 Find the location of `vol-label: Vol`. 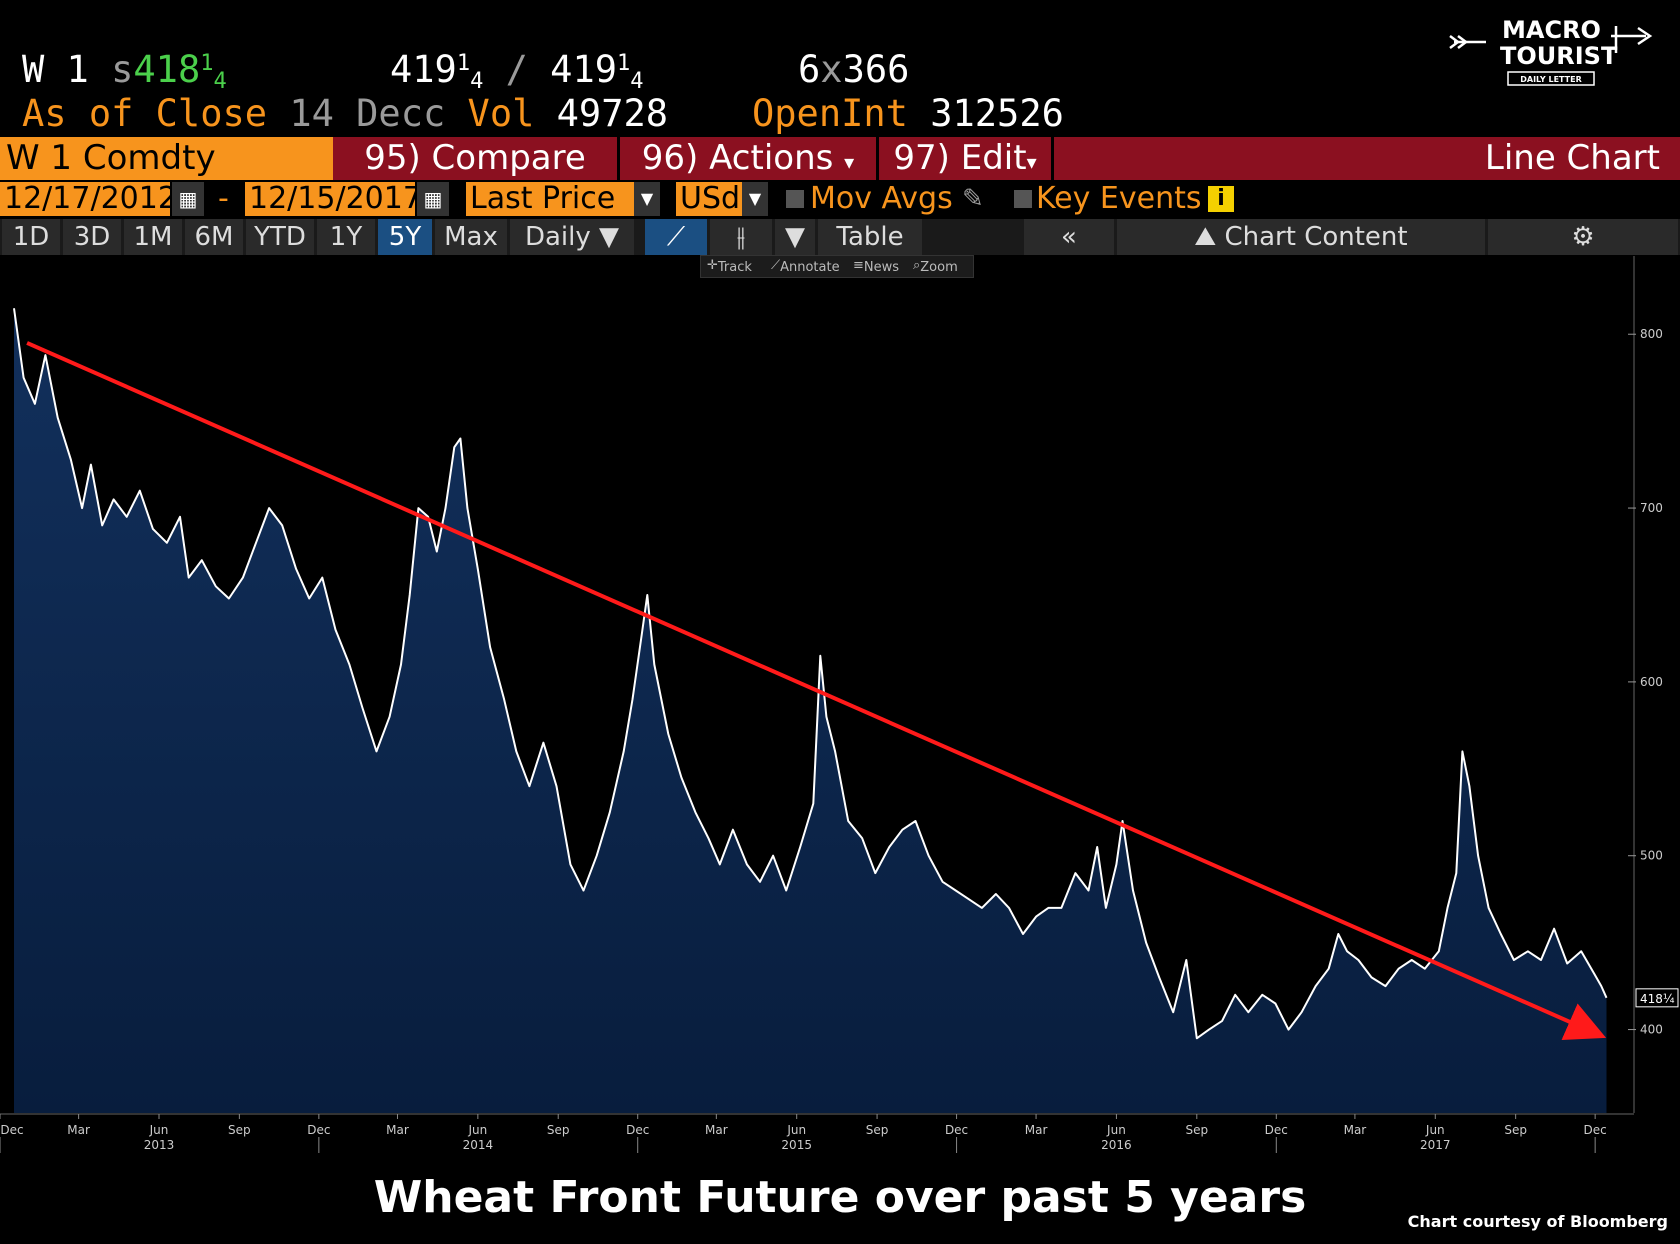

vol-label: Vol is located at coordinates (501, 113).